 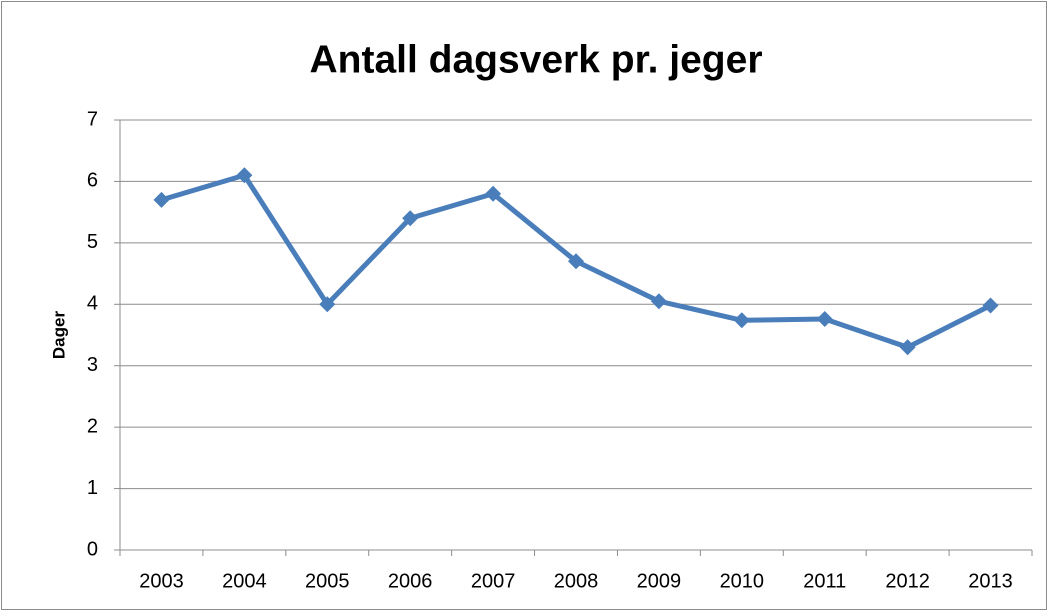 I want to click on y-tick-label: 6, so click(x=92, y=181).